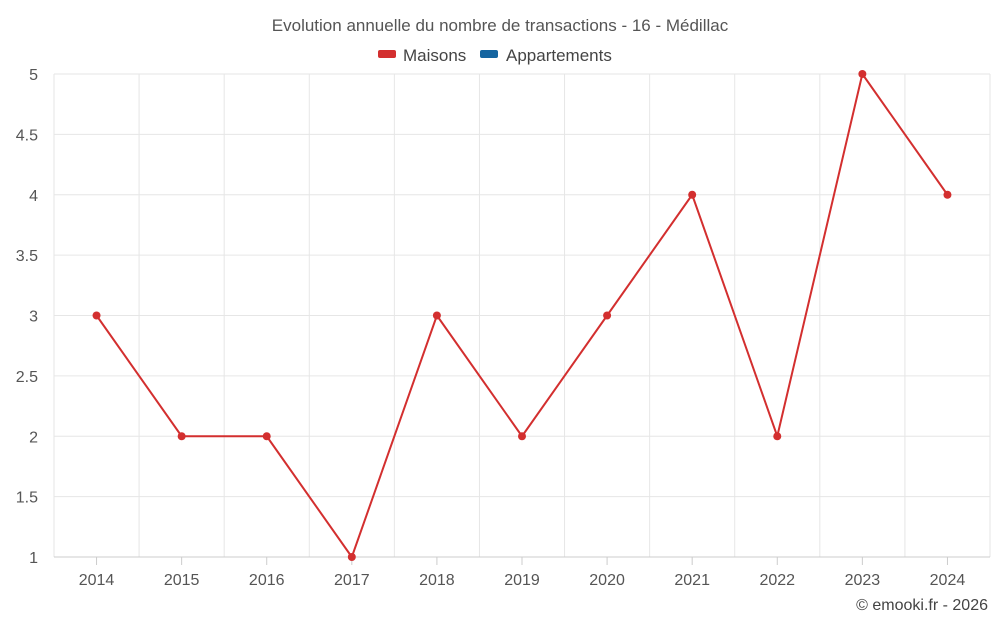 The height and width of the screenshot is (625, 1000). I want to click on legend-item-maisons: Maisons, so click(422, 55).